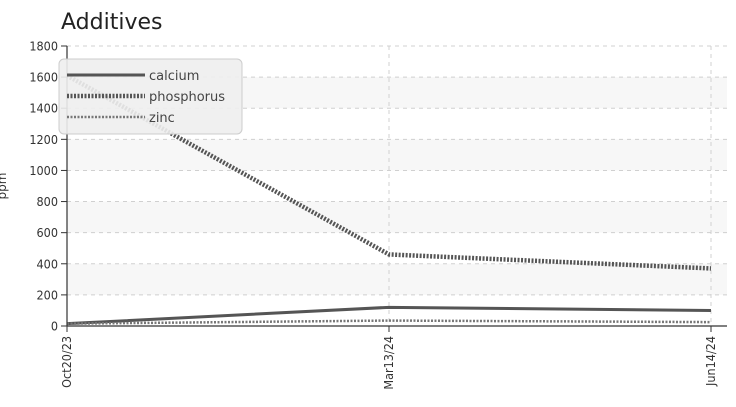 The width and height of the screenshot is (736, 407). What do you see at coordinates (47, 294) in the screenshot?
I see `y-tick-label: 200` at bounding box center [47, 294].